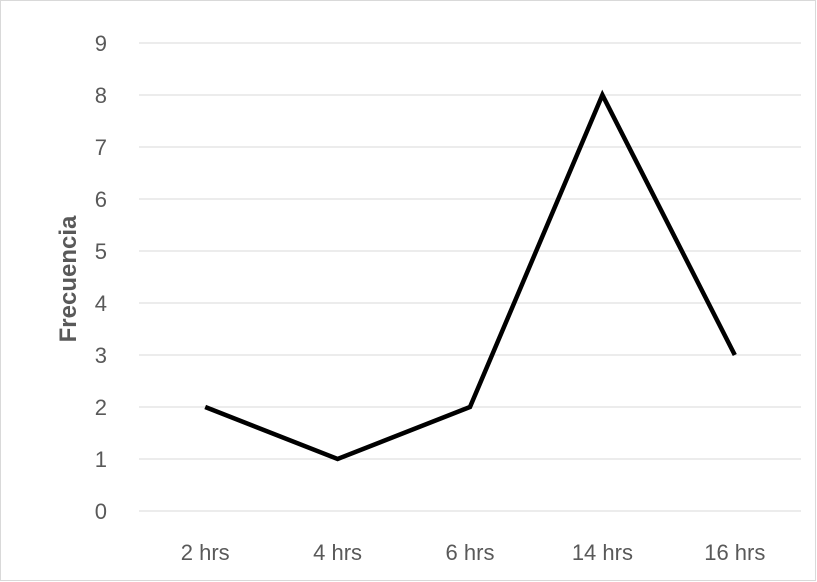  What do you see at coordinates (101, 199) in the screenshot?
I see `y-tick-label-6: 6` at bounding box center [101, 199].